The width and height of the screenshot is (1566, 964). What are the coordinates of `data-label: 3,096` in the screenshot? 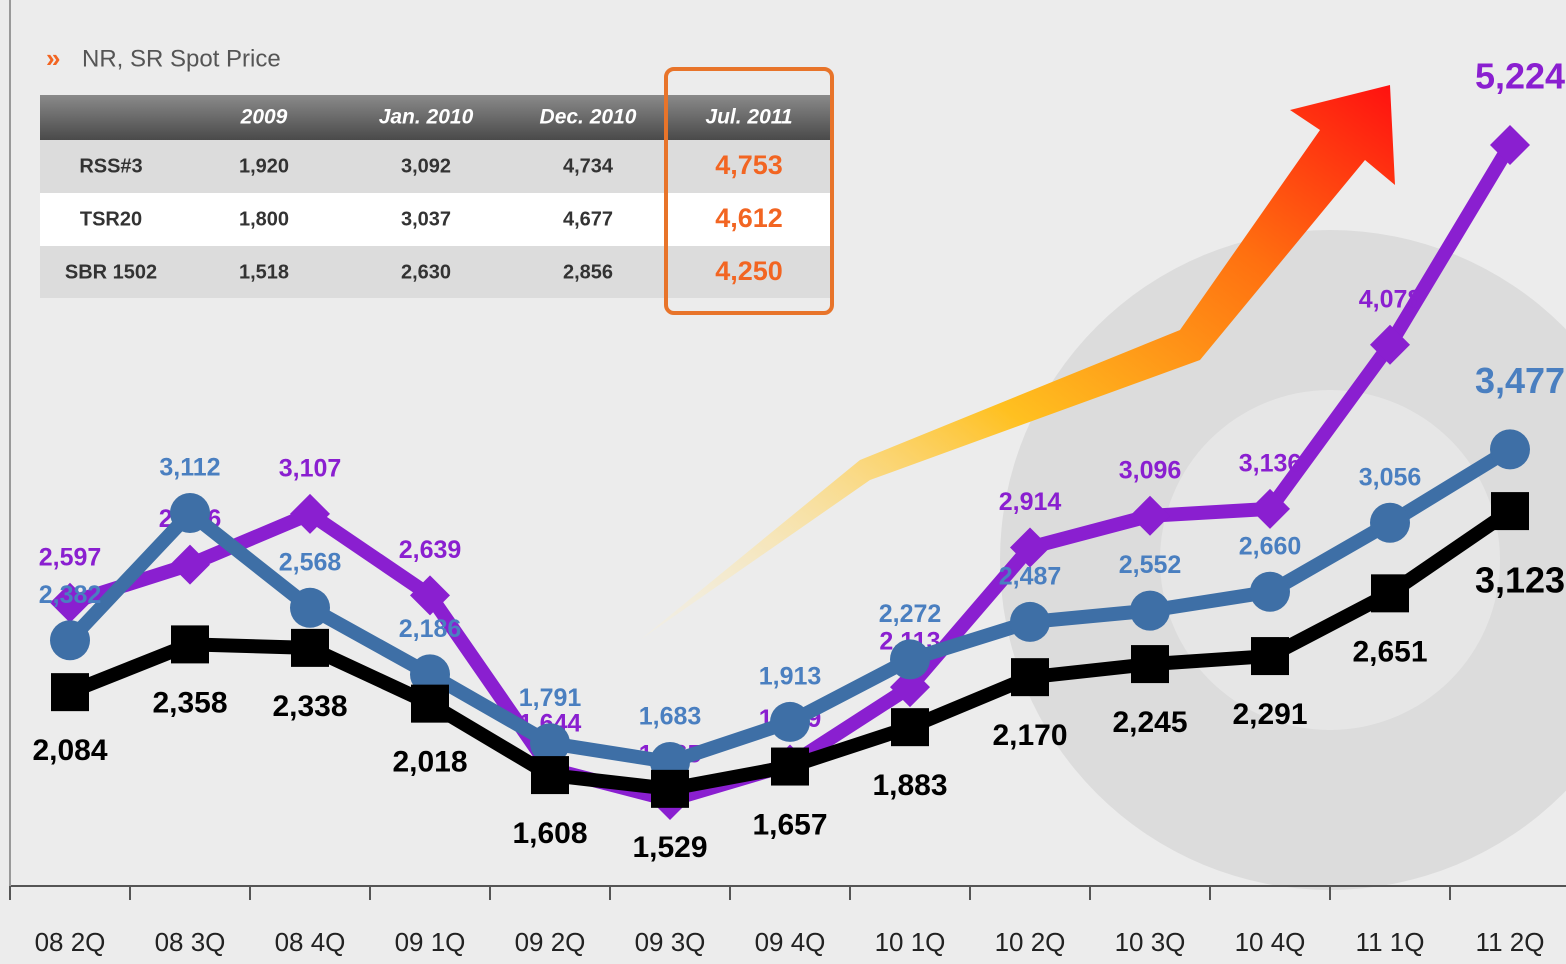 It's located at (1150, 470).